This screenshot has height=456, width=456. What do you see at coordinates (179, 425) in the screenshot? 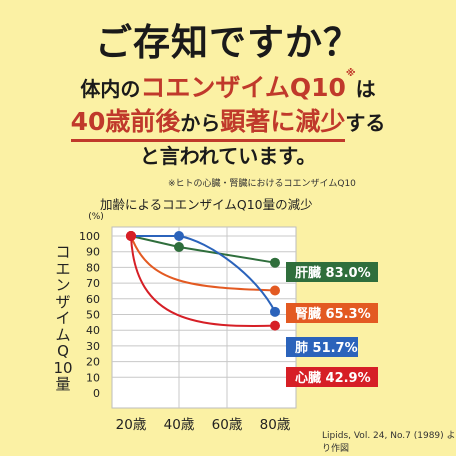
I see `x-tick-label: 40歳` at bounding box center [179, 425].